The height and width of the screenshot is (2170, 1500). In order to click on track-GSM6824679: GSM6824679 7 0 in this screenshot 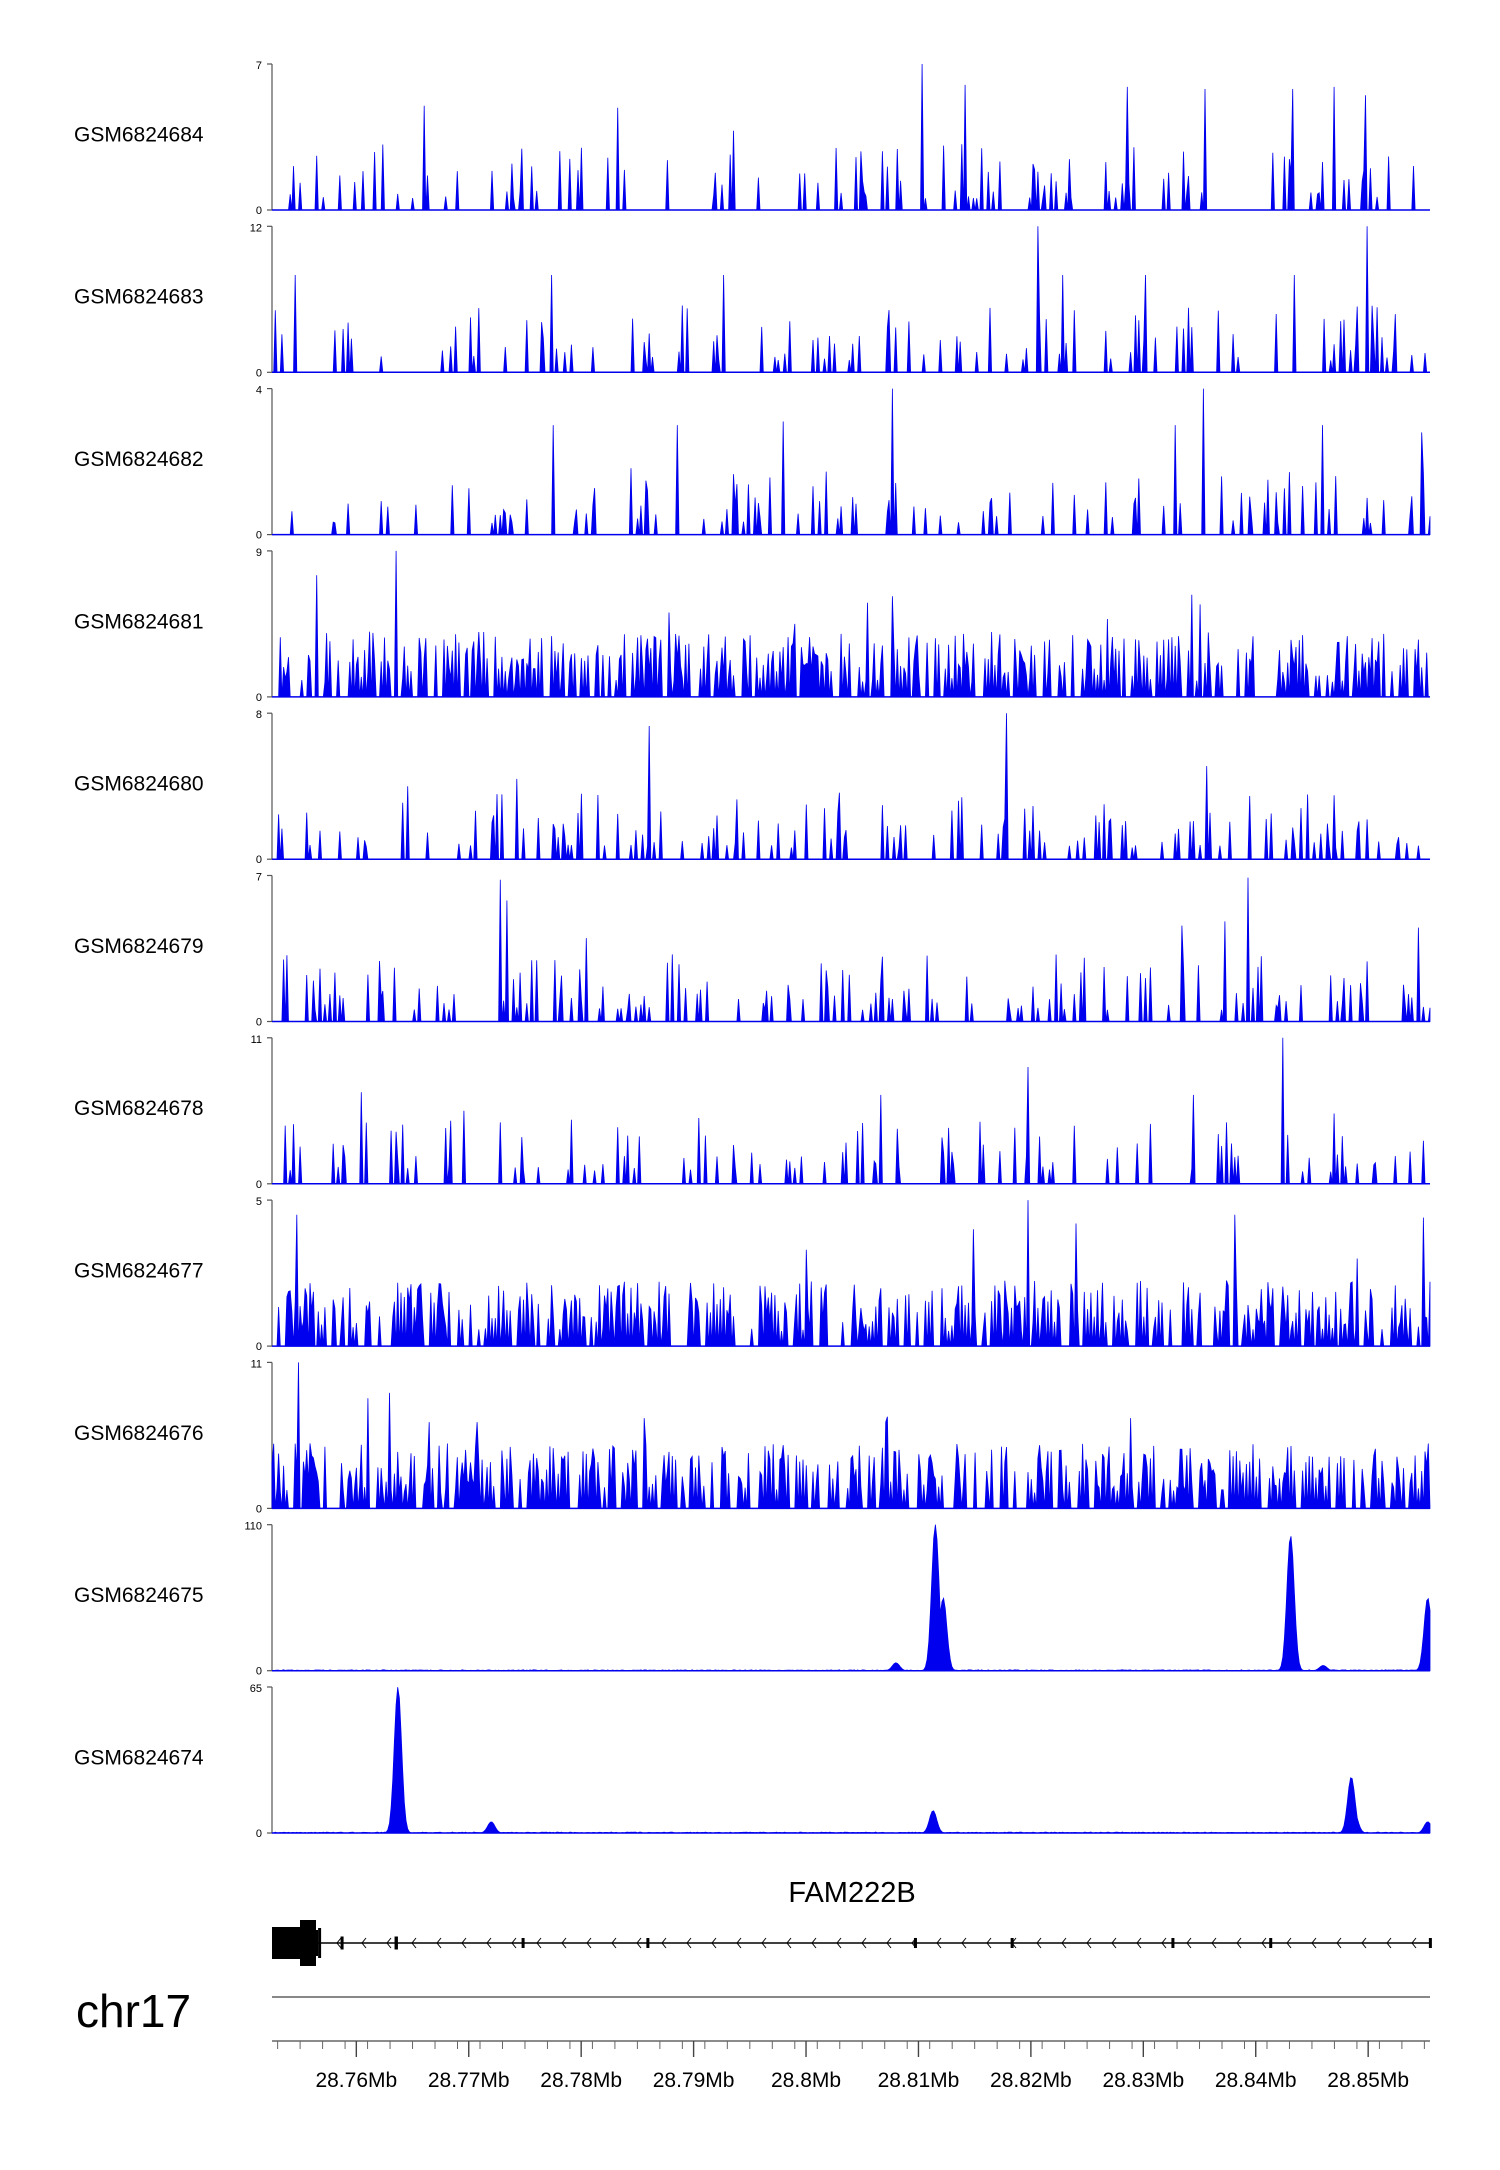, I will do `click(752, 950)`.